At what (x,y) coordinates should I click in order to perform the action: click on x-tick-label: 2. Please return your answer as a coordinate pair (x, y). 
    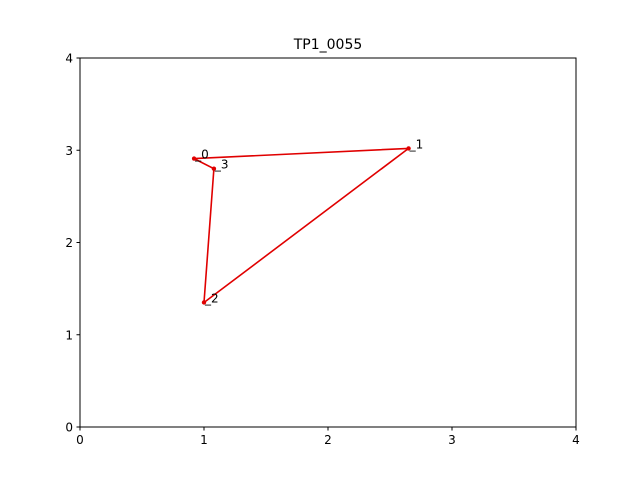
    Looking at the image, I should click on (328, 440).